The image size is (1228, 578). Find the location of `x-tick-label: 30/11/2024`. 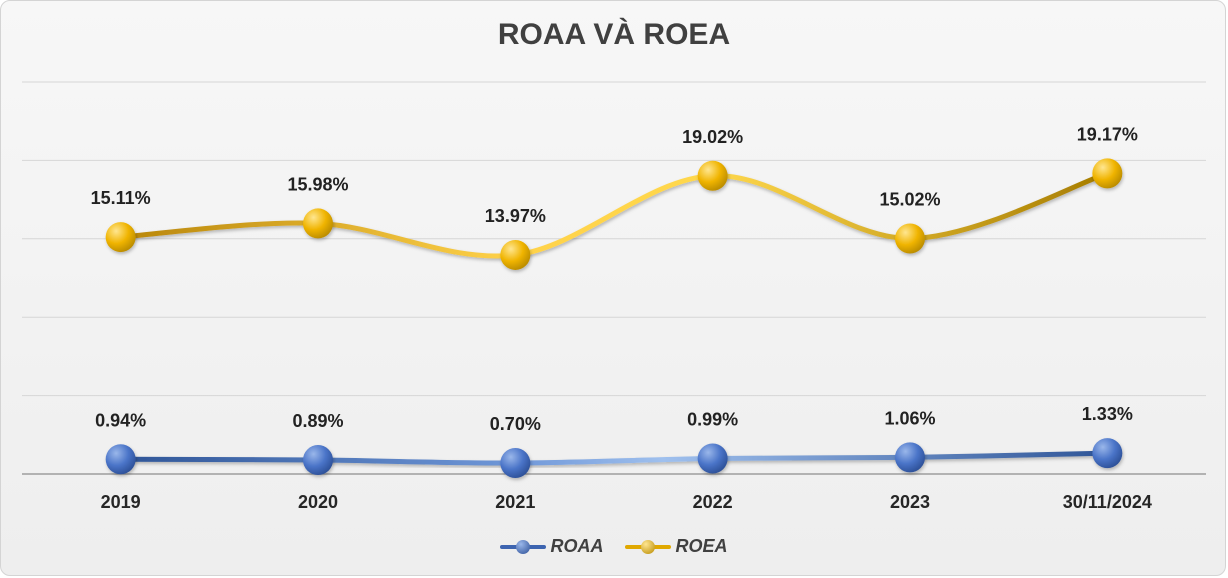

x-tick-label: 30/11/2024 is located at coordinates (1107, 502).